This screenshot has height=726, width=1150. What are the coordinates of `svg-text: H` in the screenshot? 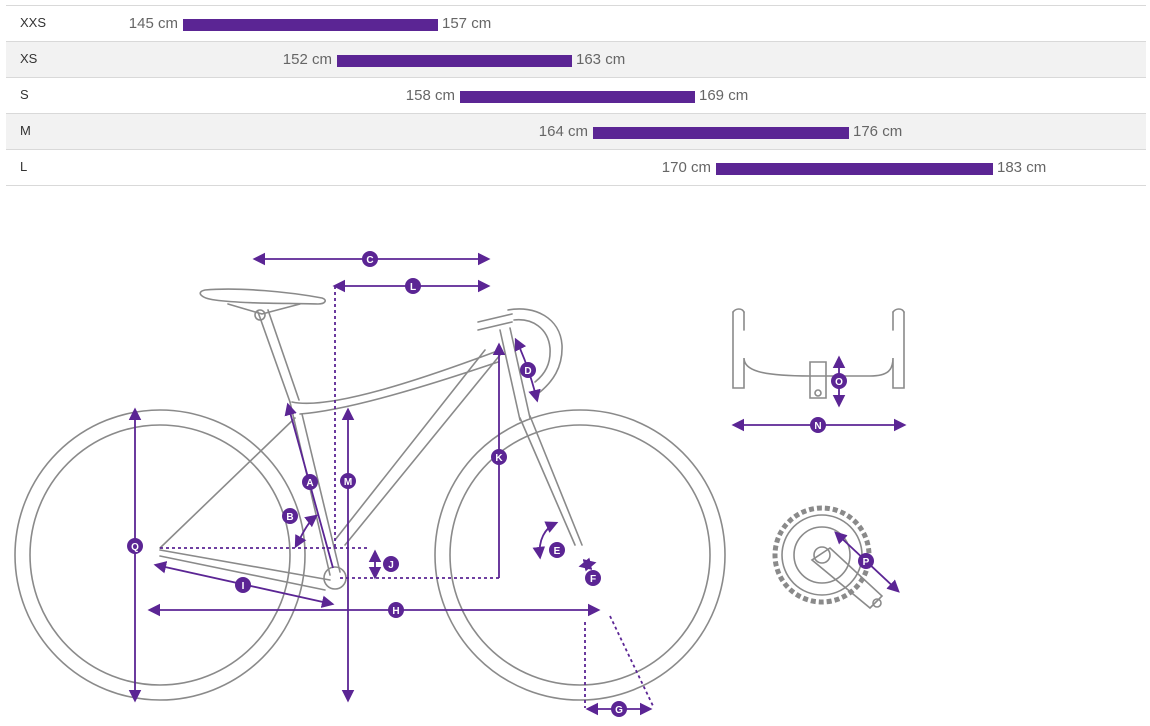 It's located at (395, 611).